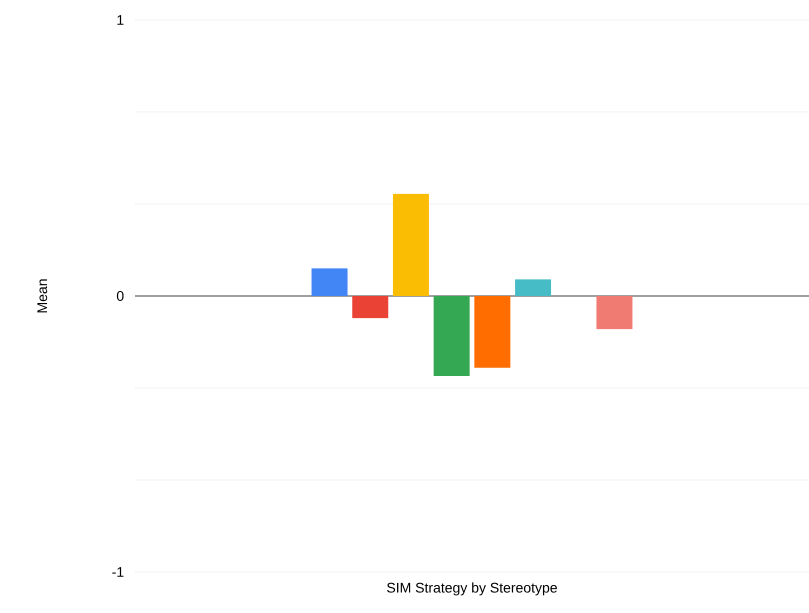 This screenshot has width=809, height=613. What do you see at coordinates (42, 295) in the screenshot?
I see `y-axis-title: Mean` at bounding box center [42, 295].